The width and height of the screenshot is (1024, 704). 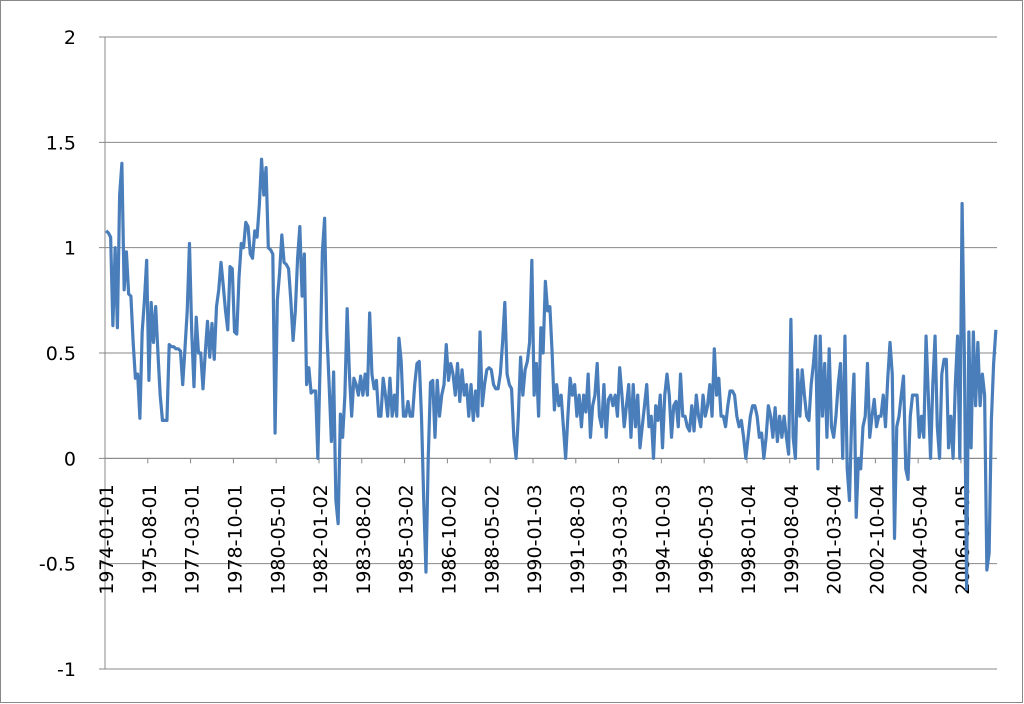 I want to click on x-tick-label: 1978-10-01, so click(x=236, y=539).